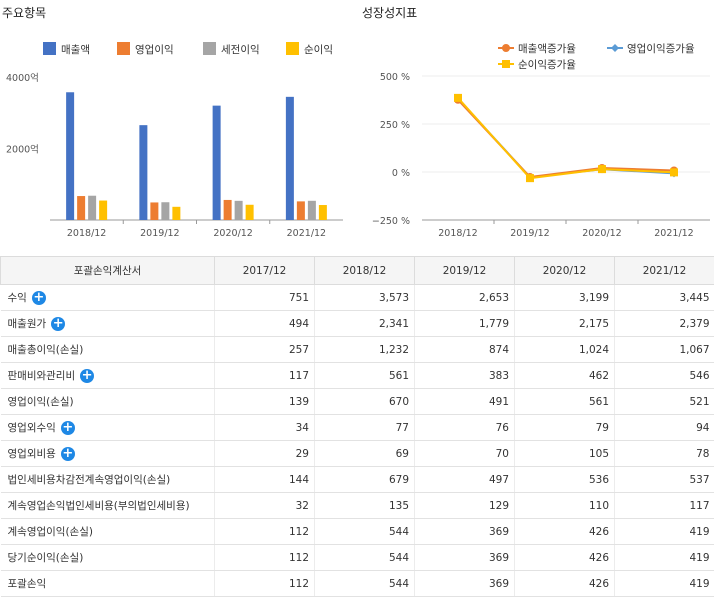 The height and width of the screenshot is (597, 714). Describe the element at coordinates (565, 402) in the screenshot. I see `value-cell: 561` at that location.